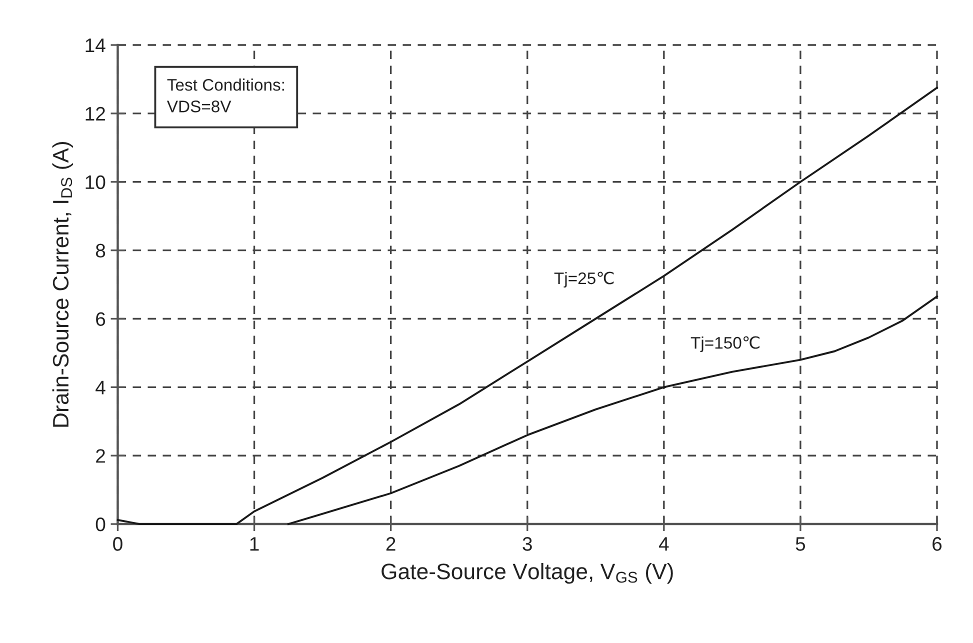 The width and height of the screenshot is (973, 643). Describe the element at coordinates (101, 525) in the screenshot. I see `y-tick-label: 0` at that location.